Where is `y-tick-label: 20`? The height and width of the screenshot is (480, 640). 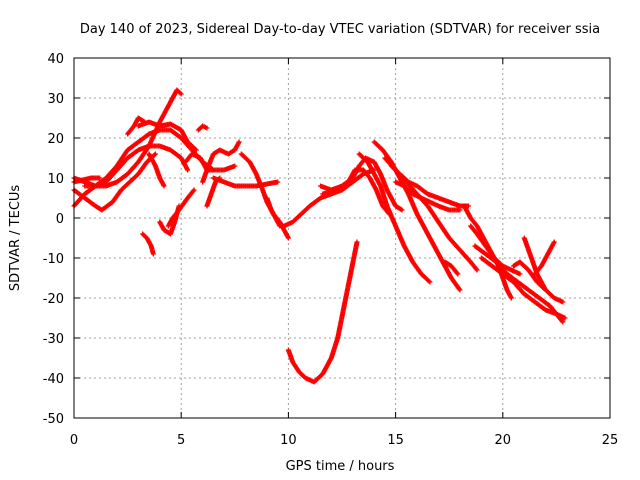
y-tick-label: 20 is located at coordinates (55, 139).